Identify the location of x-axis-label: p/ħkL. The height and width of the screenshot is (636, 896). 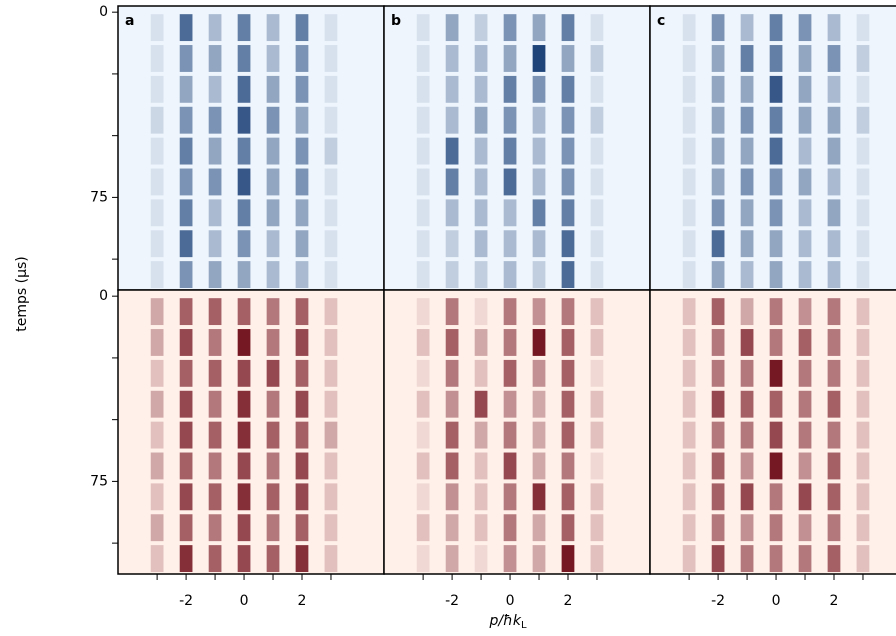
(507, 622).